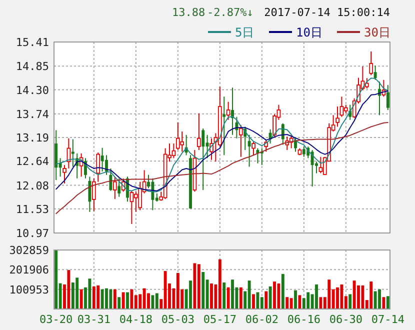 This screenshot has width=415, height=330. Describe the element at coordinates (32, 233) in the screenshot. I see `y-tick-label: 10.97` at that location.